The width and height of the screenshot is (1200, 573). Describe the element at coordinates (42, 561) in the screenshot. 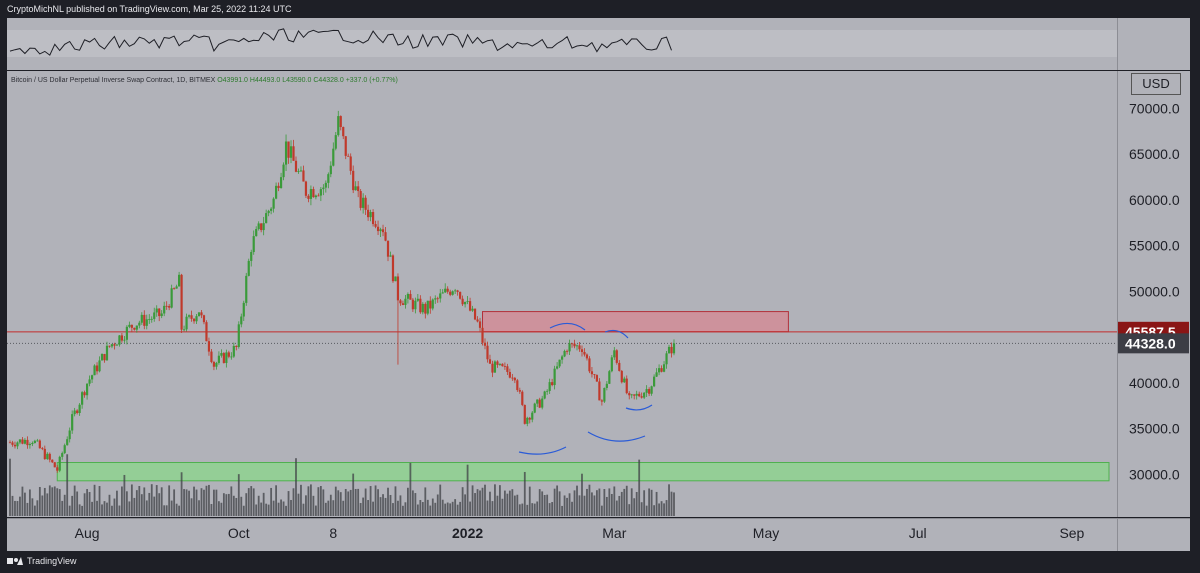

I see `footer: TradingView` at that location.